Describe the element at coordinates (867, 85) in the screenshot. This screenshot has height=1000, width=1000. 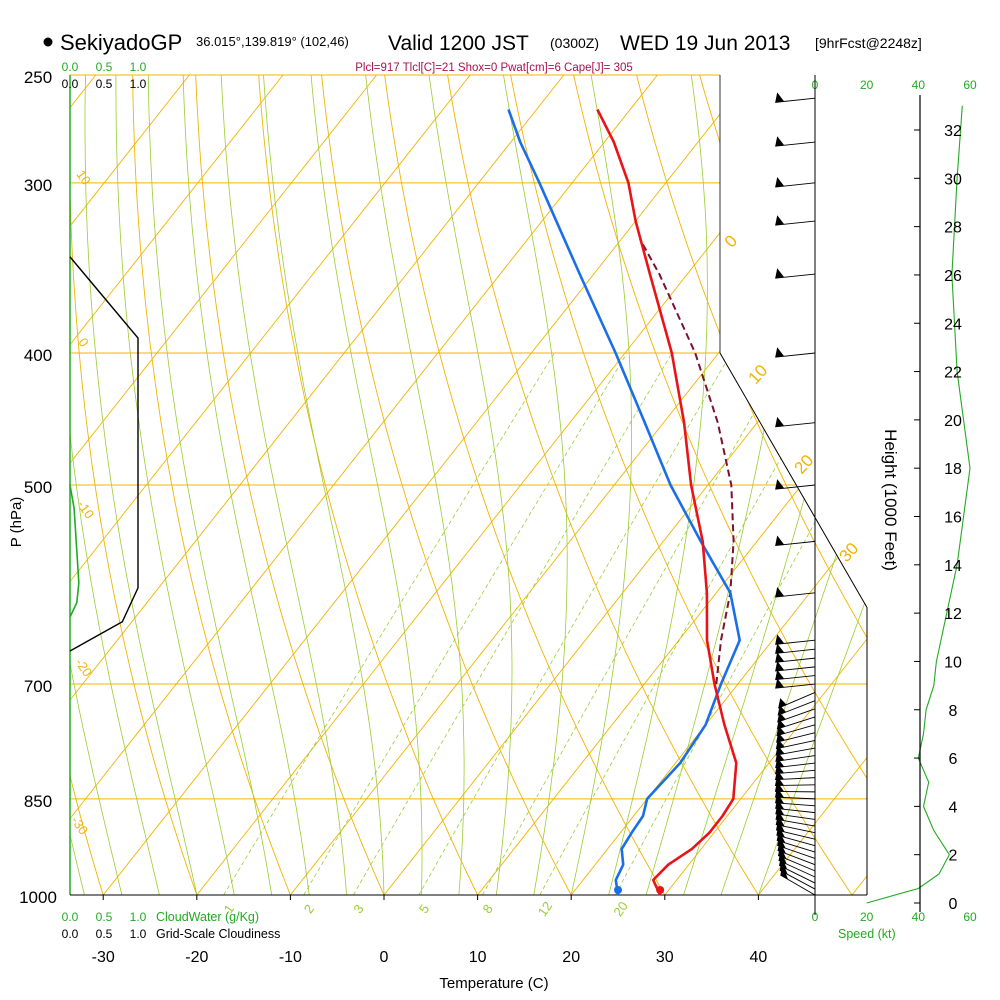
I see `speed-tick-label-top: 20` at that location.